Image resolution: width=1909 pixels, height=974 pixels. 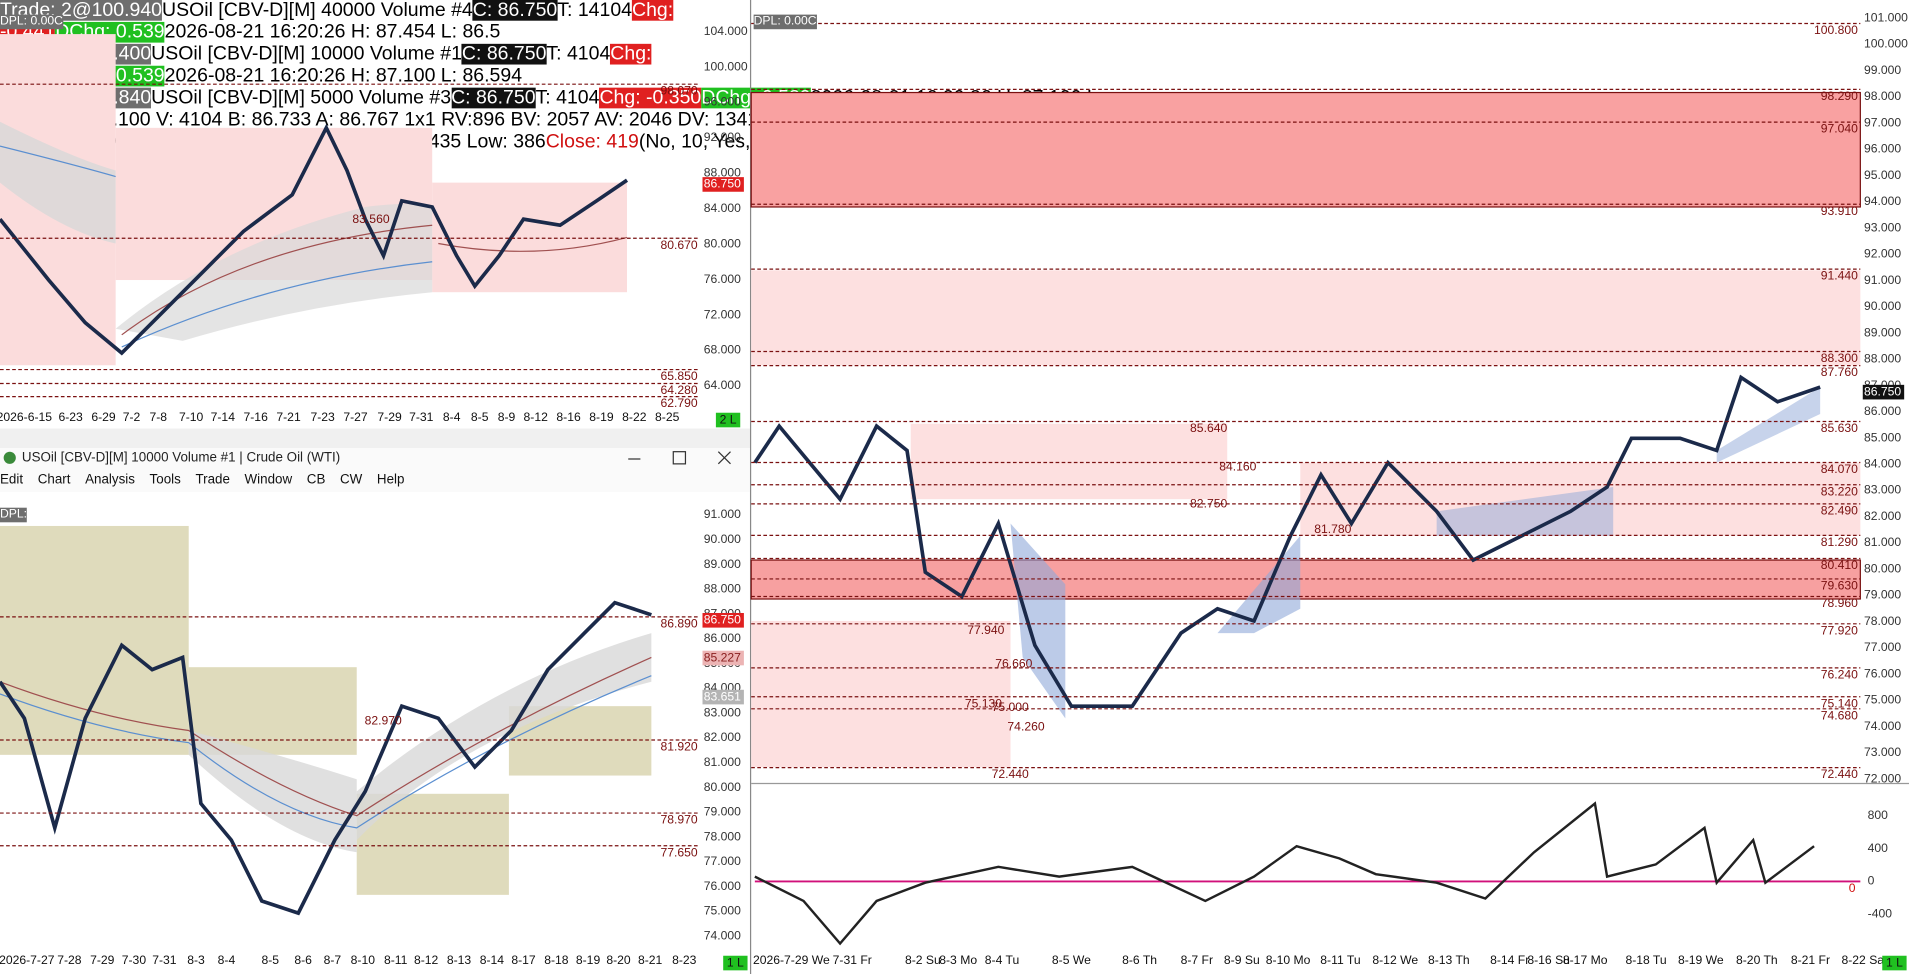 What do you see at coordinates (375, 470) in the screenshot?
I see `window-chrome` at bounding box center [375, 470].